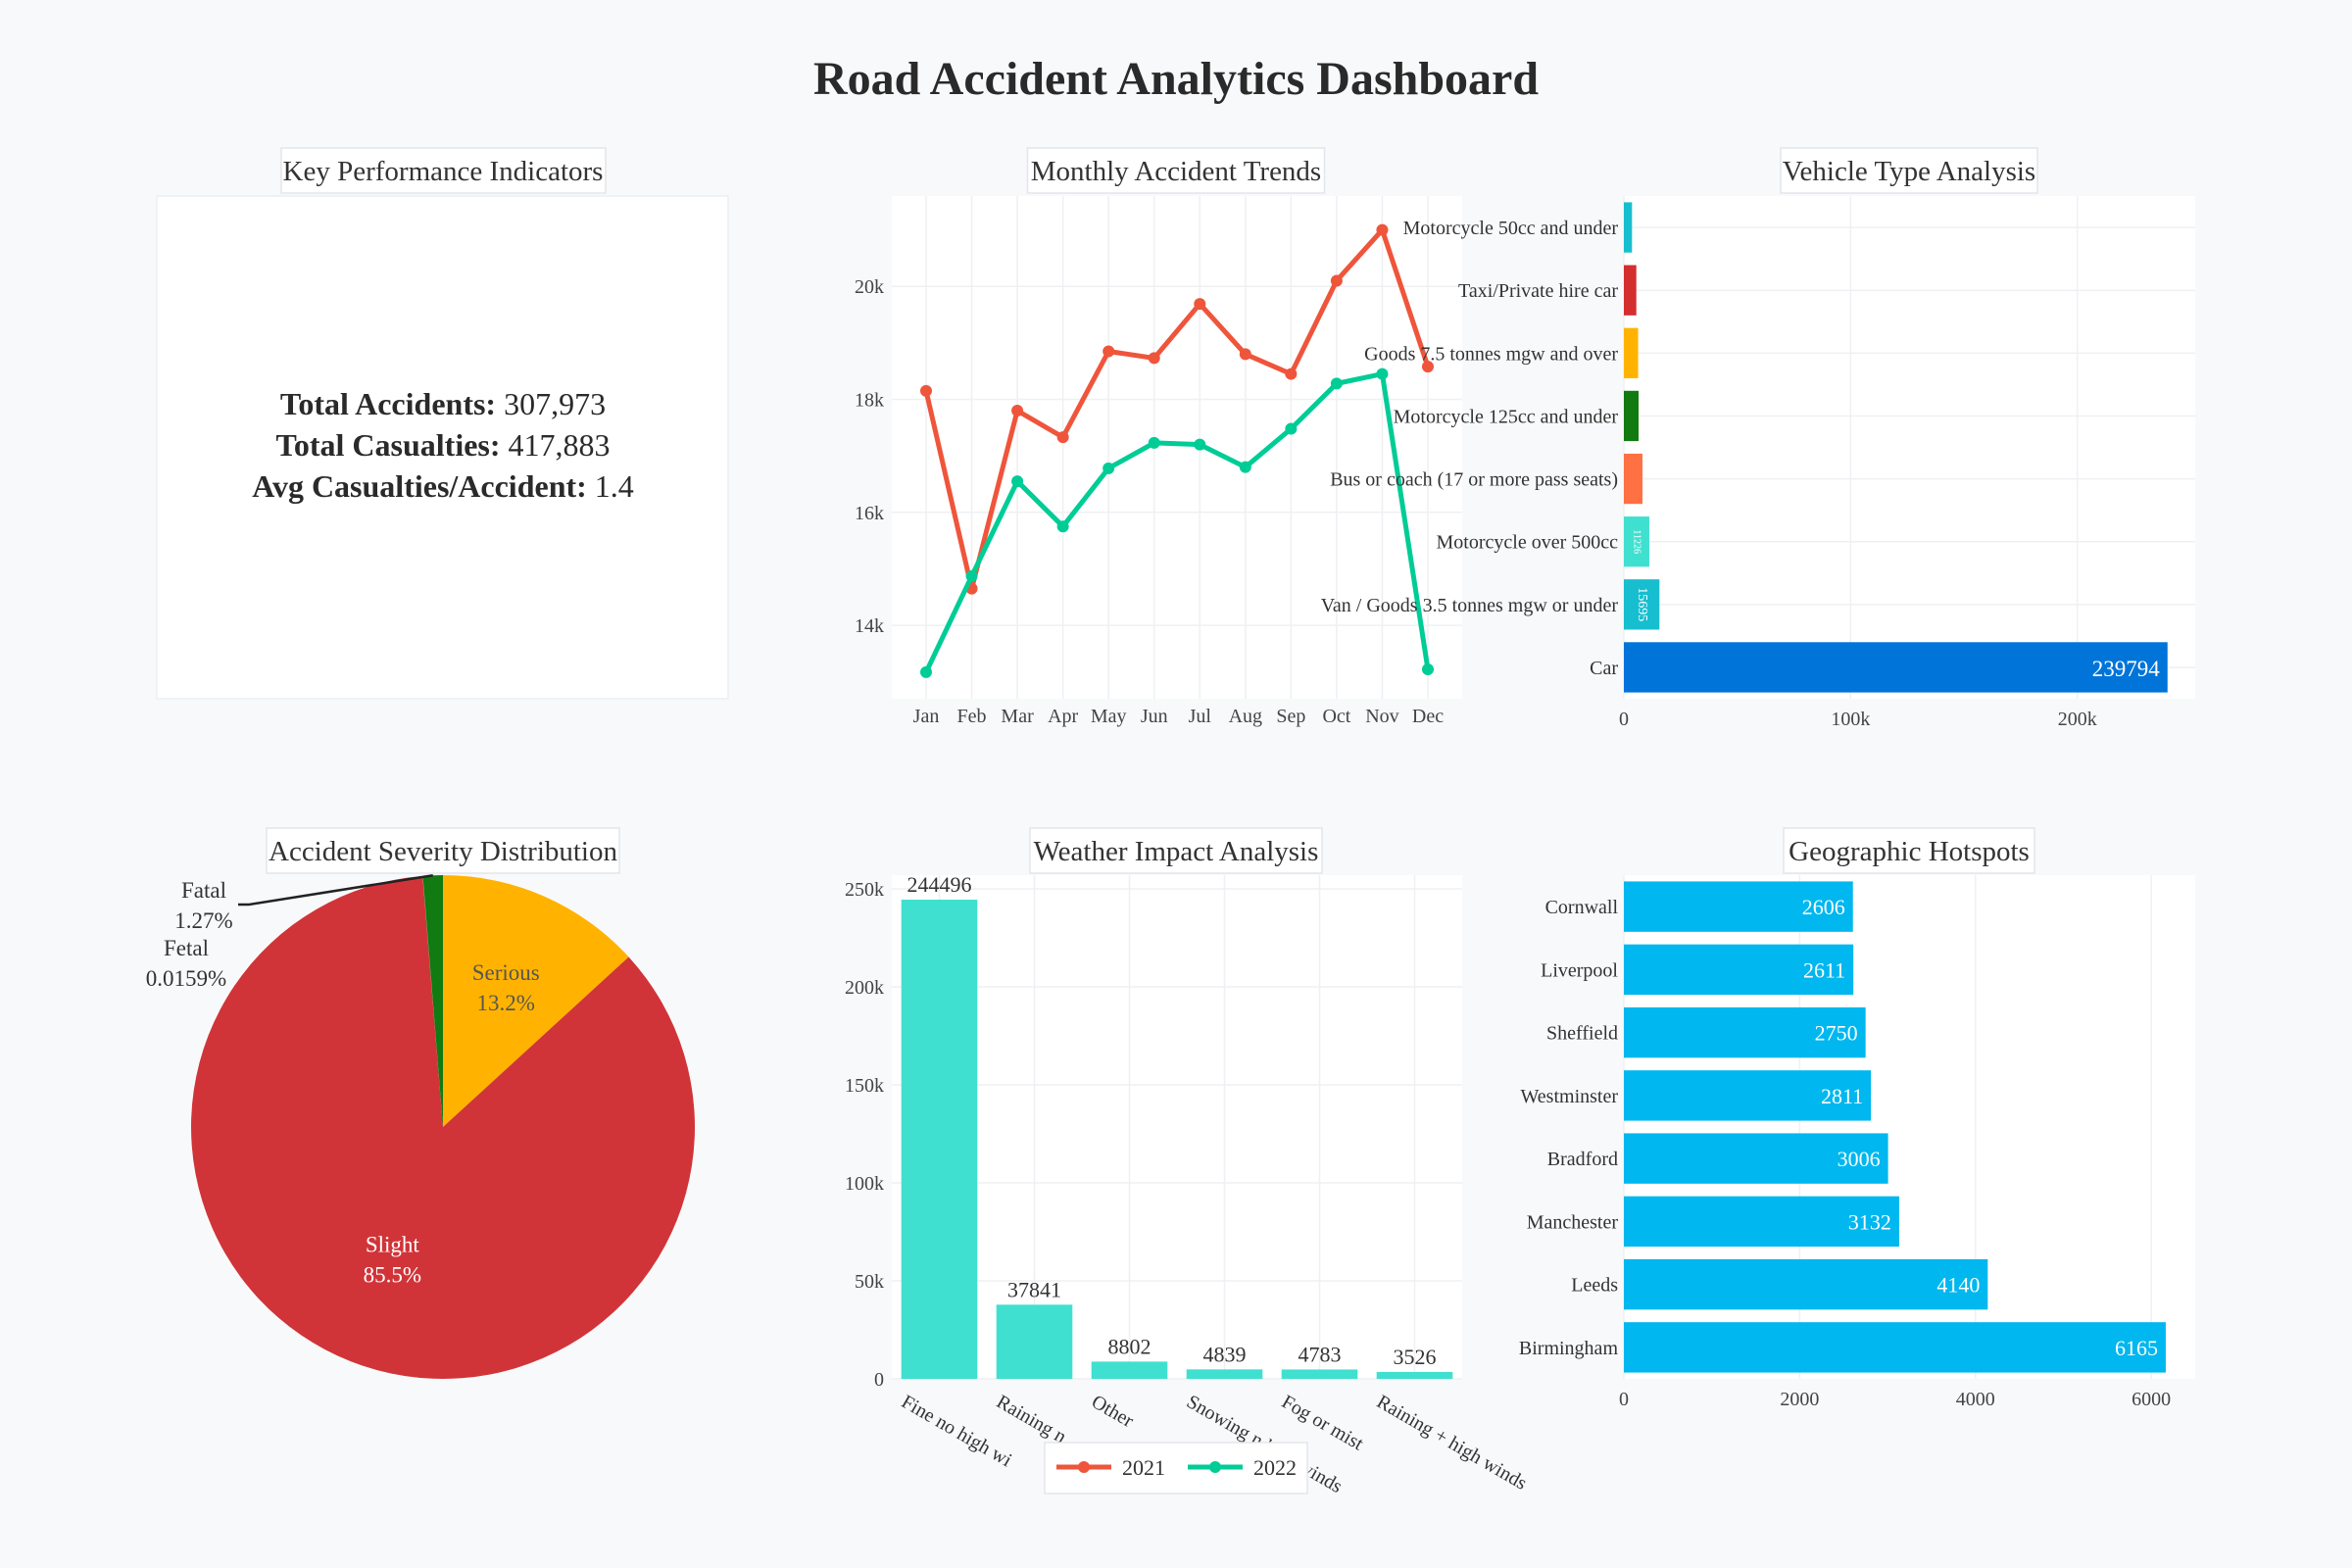 The width and height of the screenshot is (2352, 1568). What do you see at coordinates (505, 1003) in the screenshot?
I see `slice-pct-label: 13.2%` at bounding box center [505, 1003].